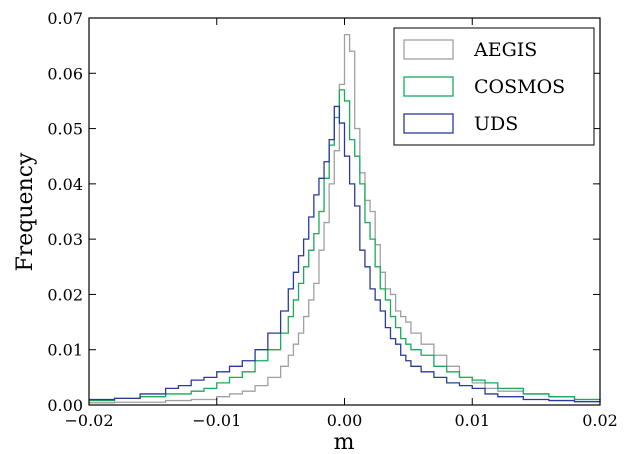  Describe the element at coordinates (65, 294) in the screenshot. I see `y-tick-label: 0.02` at that location.